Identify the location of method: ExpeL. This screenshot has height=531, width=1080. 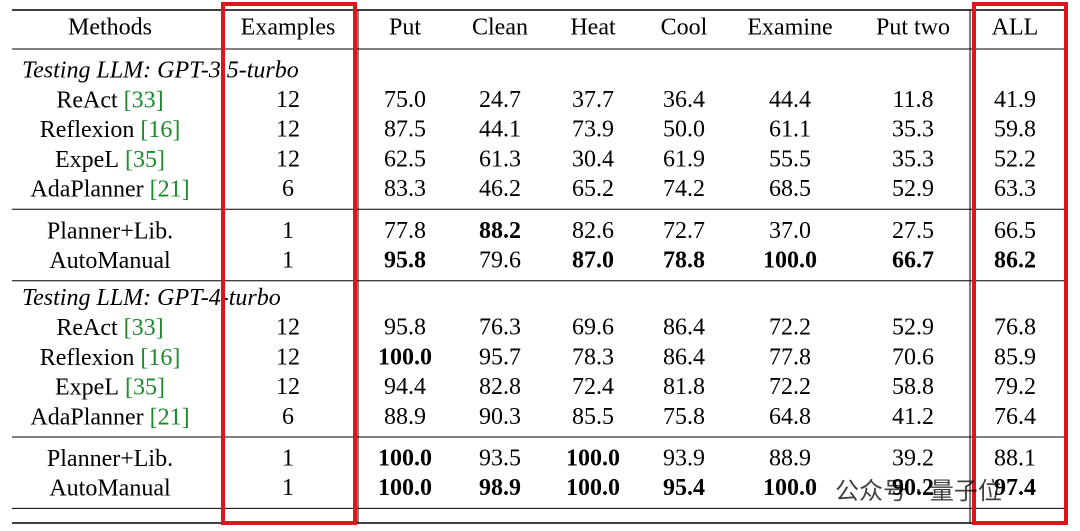
(87, 387).